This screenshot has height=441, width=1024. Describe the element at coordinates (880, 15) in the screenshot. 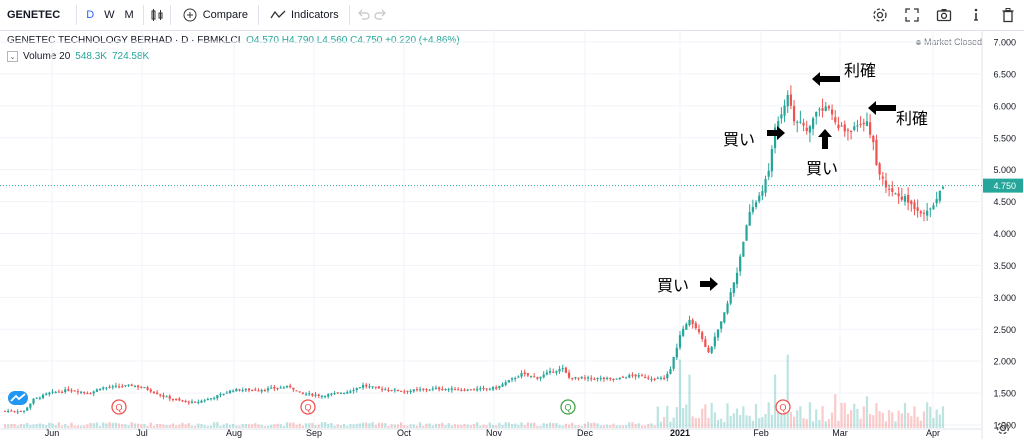

I see `gear-icon` at that location.